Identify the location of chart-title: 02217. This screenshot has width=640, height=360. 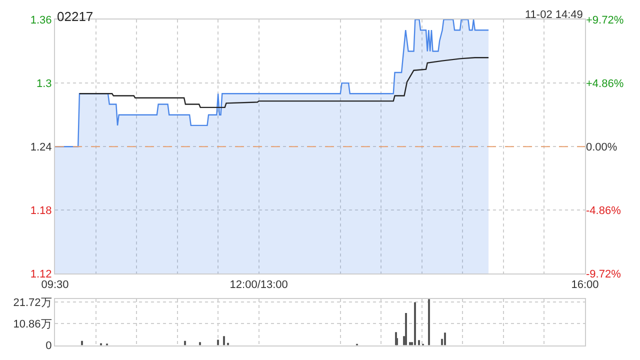
(75, 16).